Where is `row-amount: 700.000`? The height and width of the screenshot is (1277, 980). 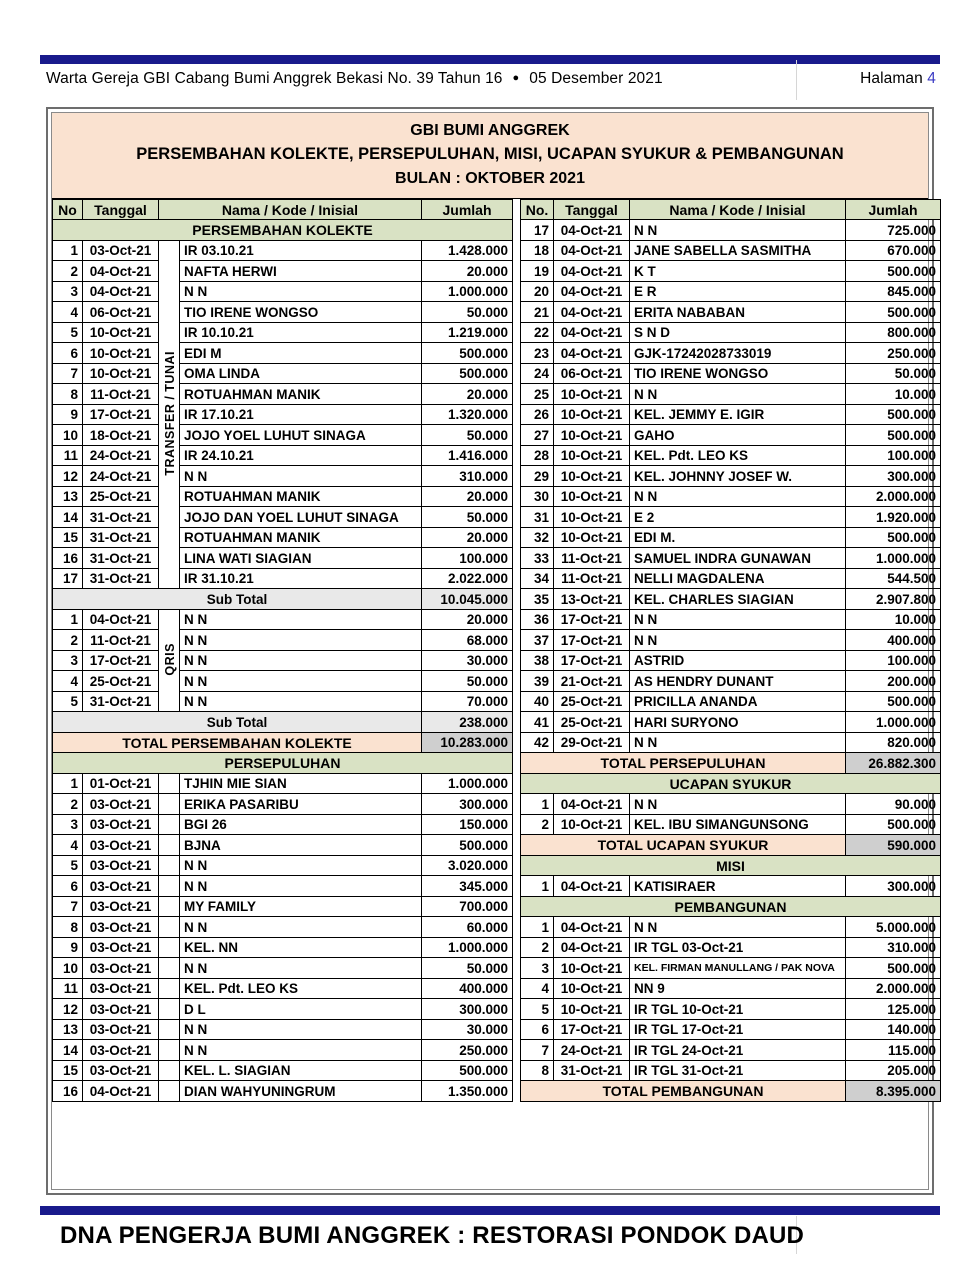 row-amount: 700.000 is located at coordinates (467, 906).